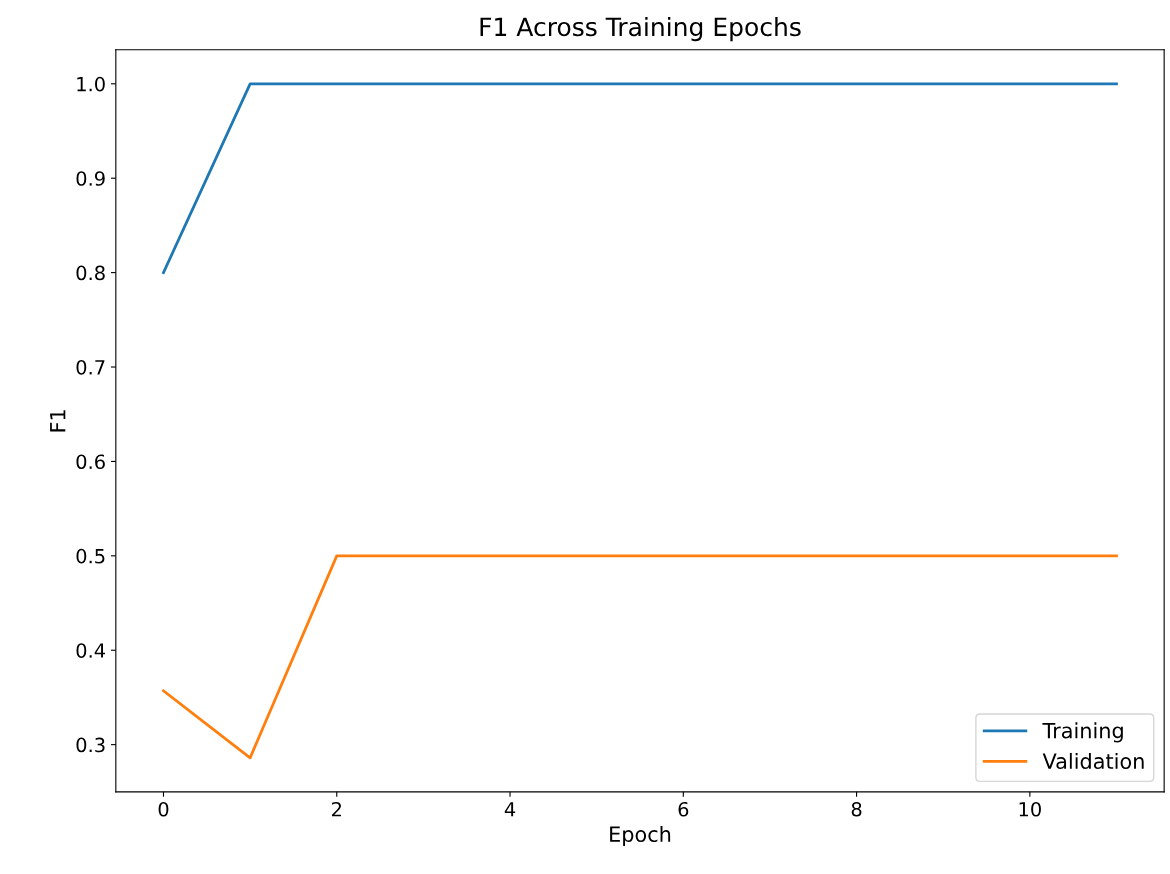 This screenshot has width=1170, height=874. Describe the element at coordinates (1082, 732) in the screenshot. I see `legend-label: Training` at that location.